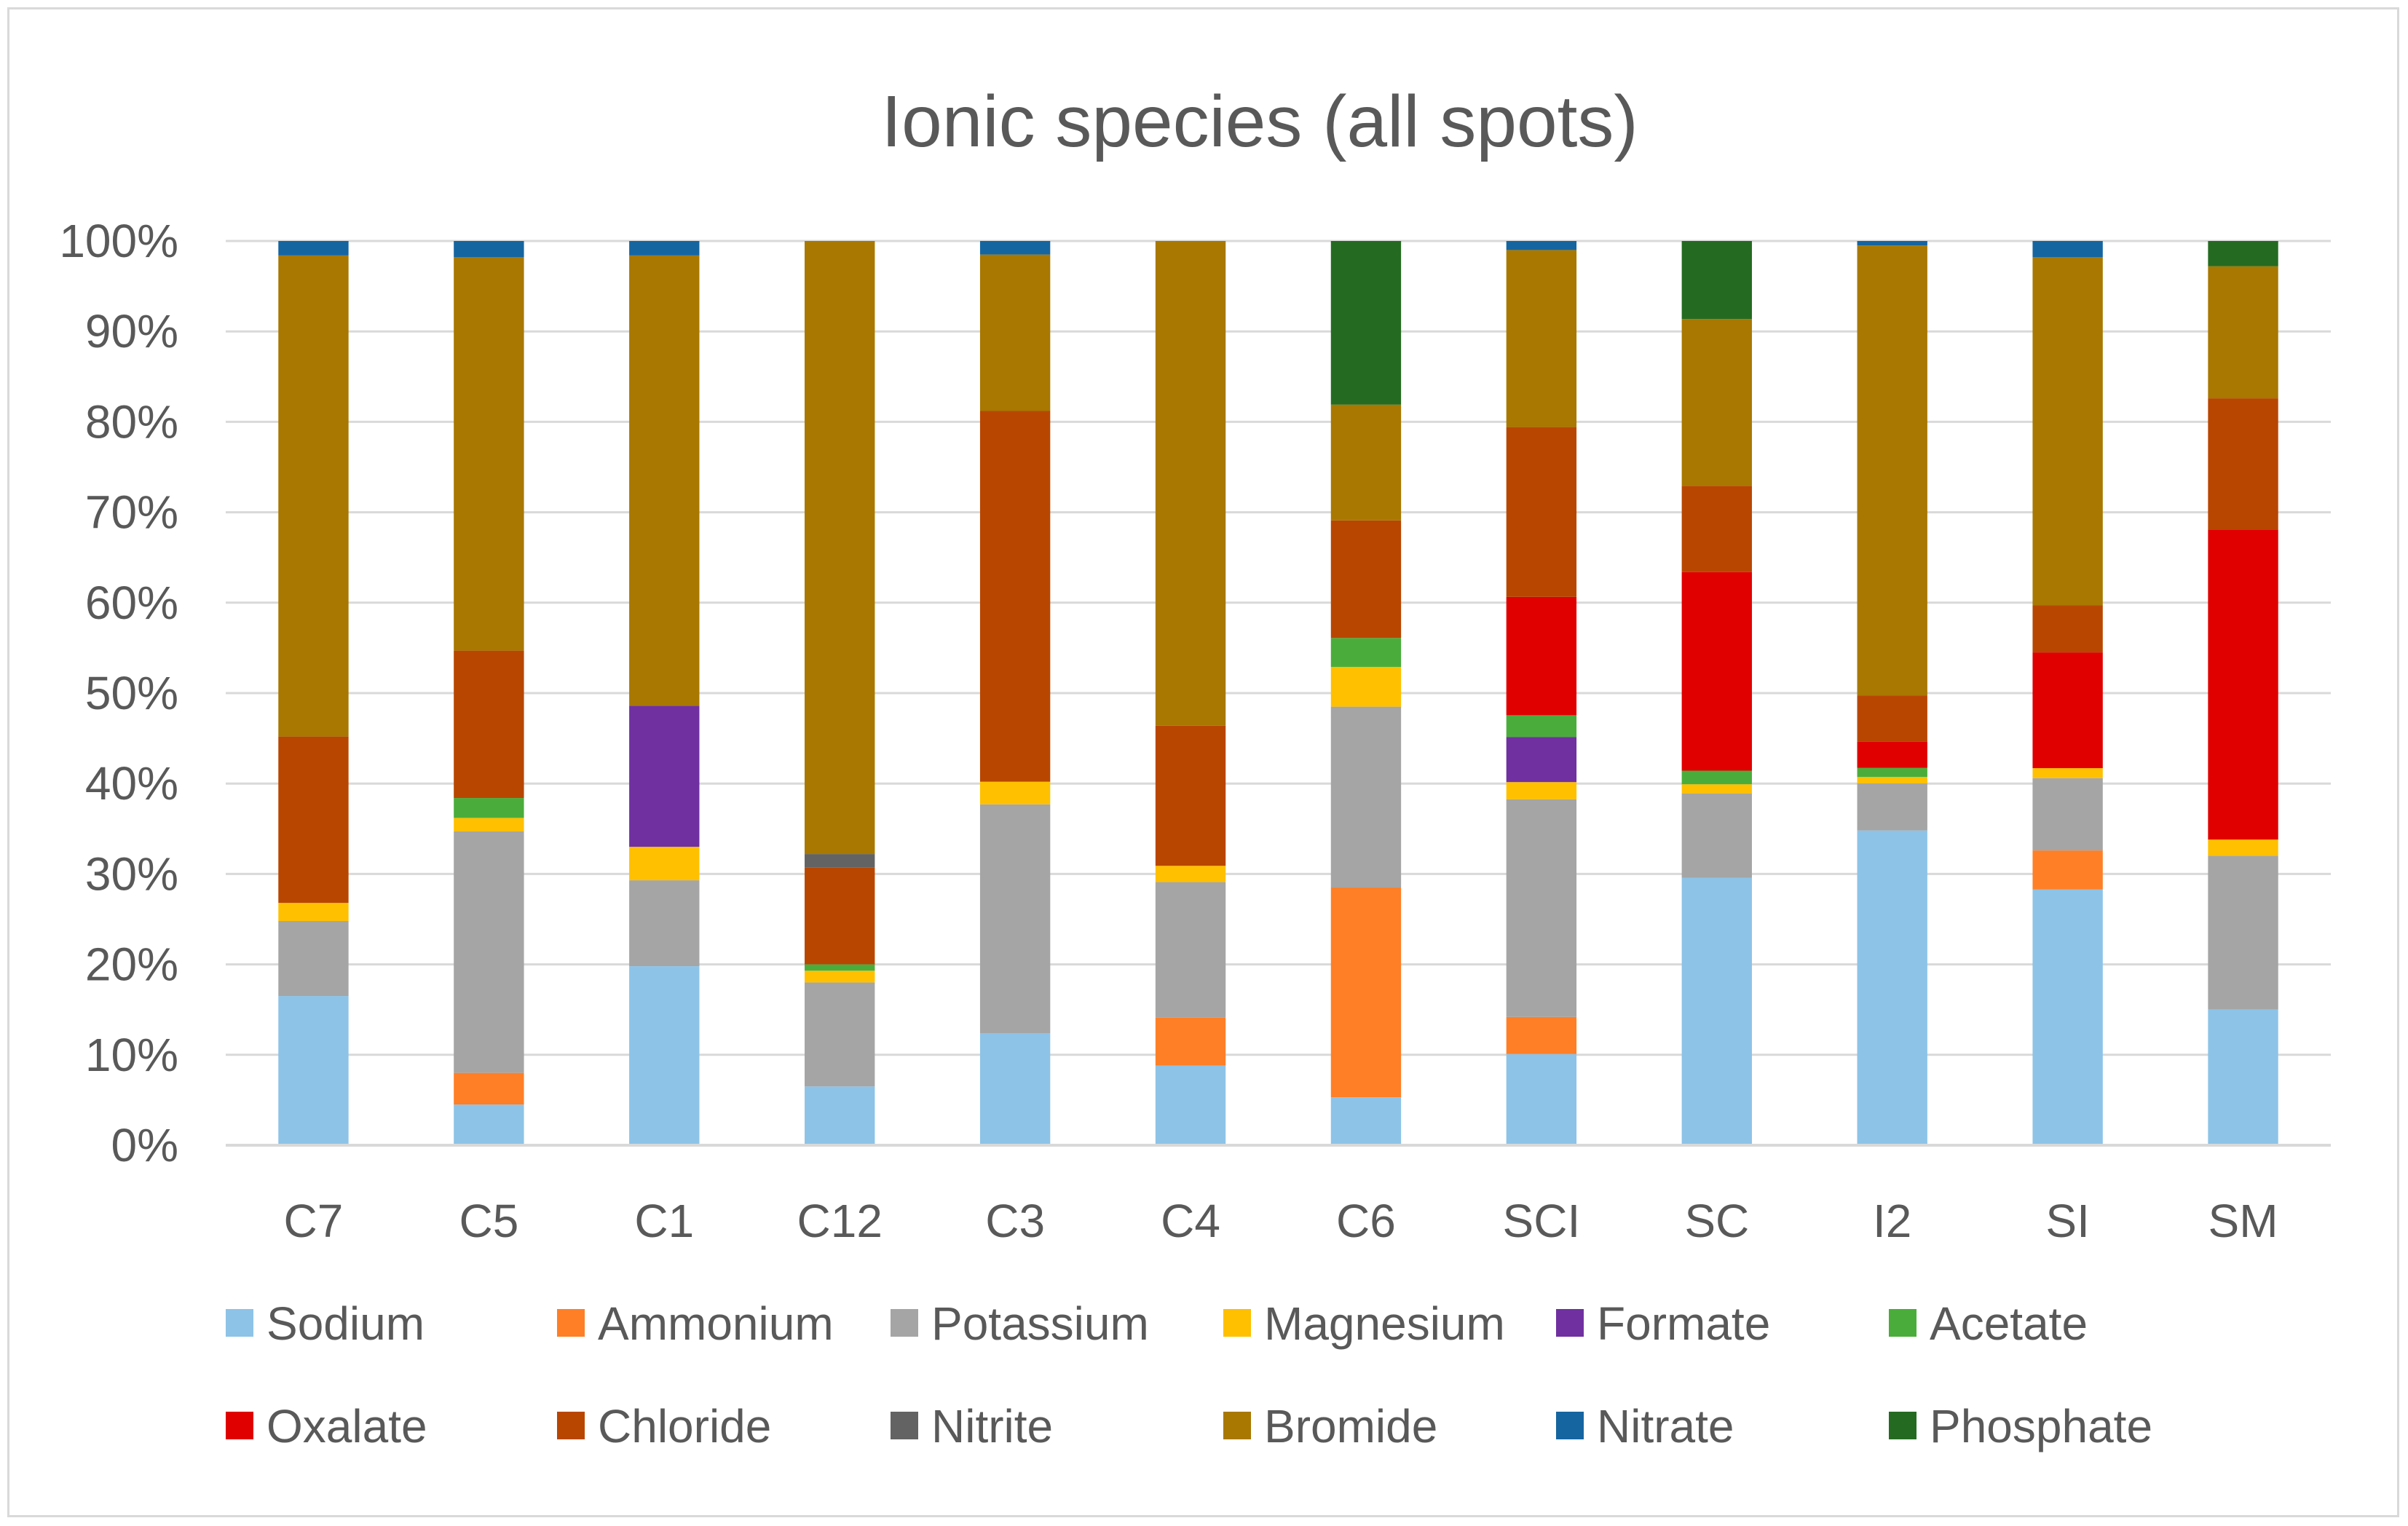 The image size is (2408, 1526). Describe the element at coordinates (1541, 726) in the screenshot. I see `bar-segment-sci-acetate` at that location.